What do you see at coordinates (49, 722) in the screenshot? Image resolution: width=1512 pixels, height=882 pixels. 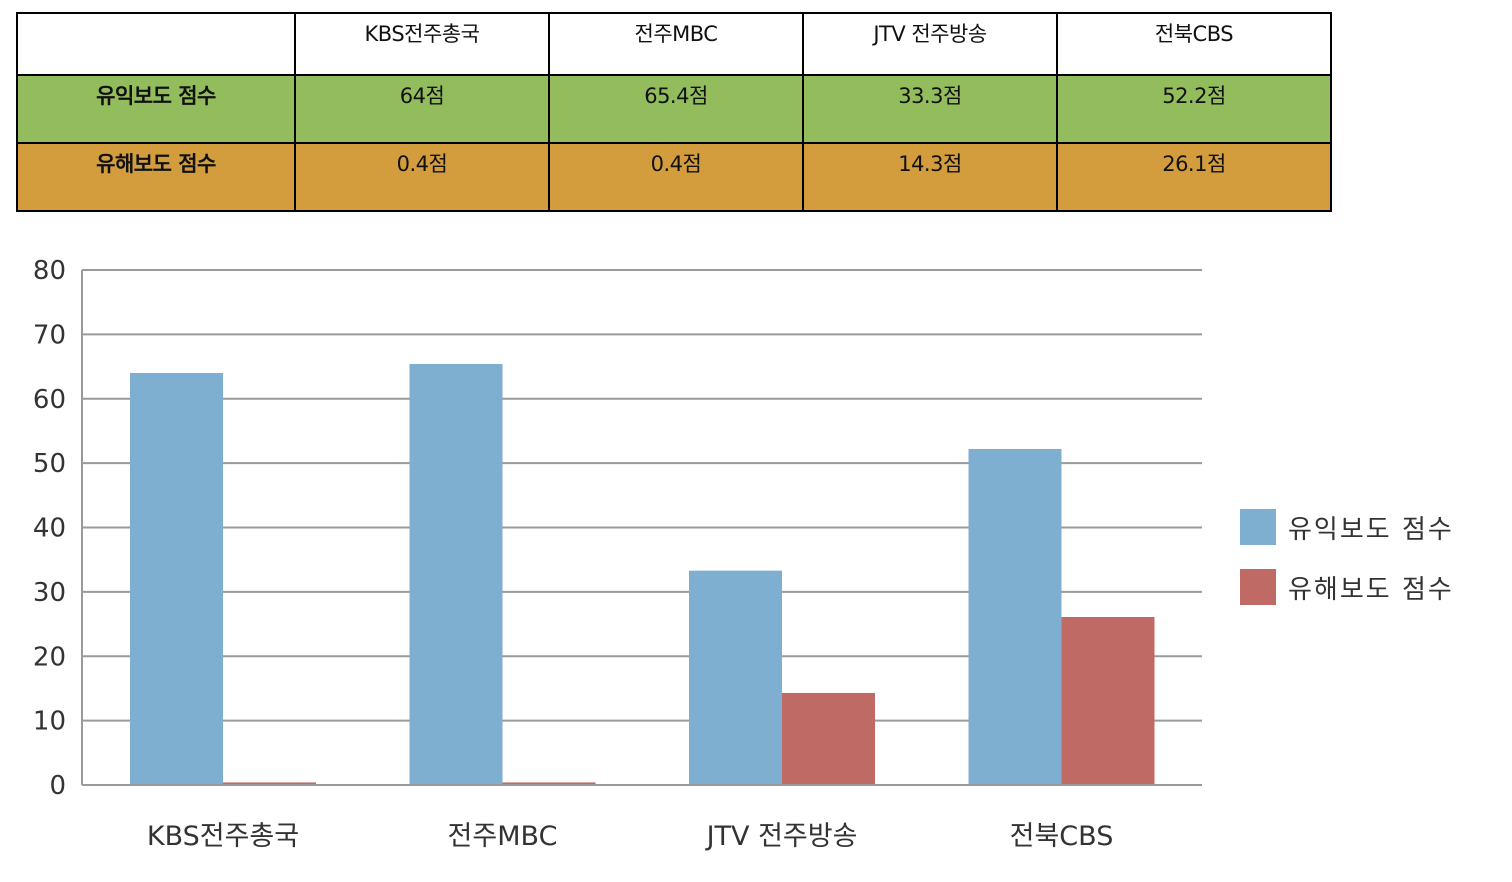 I see `y-tick-label: 10` at bounding box center [49, 722].